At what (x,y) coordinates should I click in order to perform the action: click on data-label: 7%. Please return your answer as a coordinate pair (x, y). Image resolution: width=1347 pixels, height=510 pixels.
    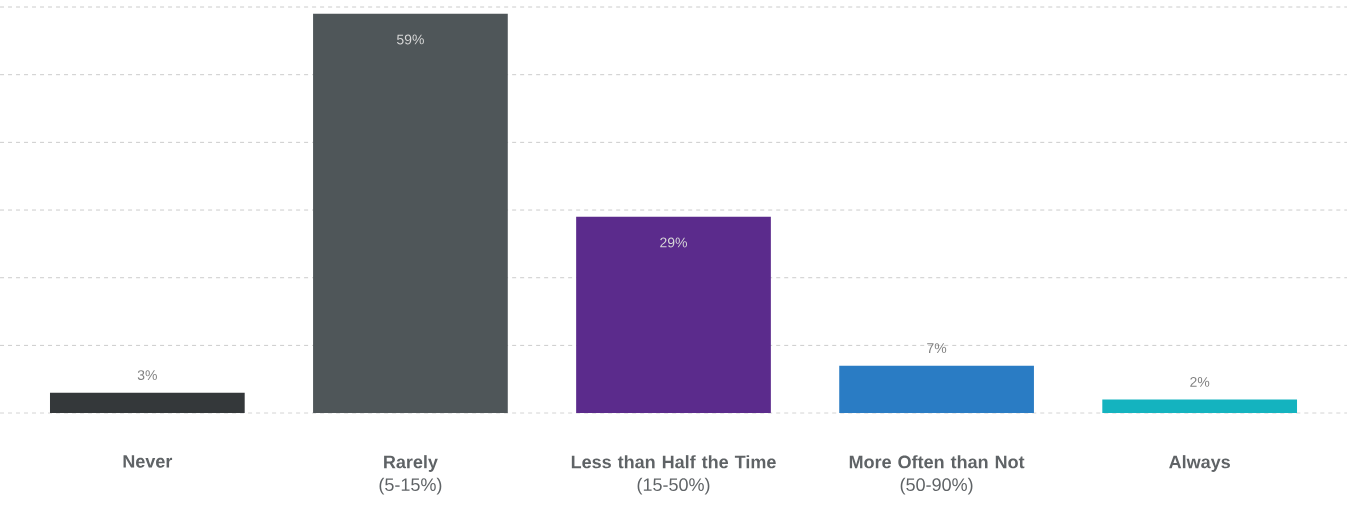
    Looking at the image, I should click on (937, 348).